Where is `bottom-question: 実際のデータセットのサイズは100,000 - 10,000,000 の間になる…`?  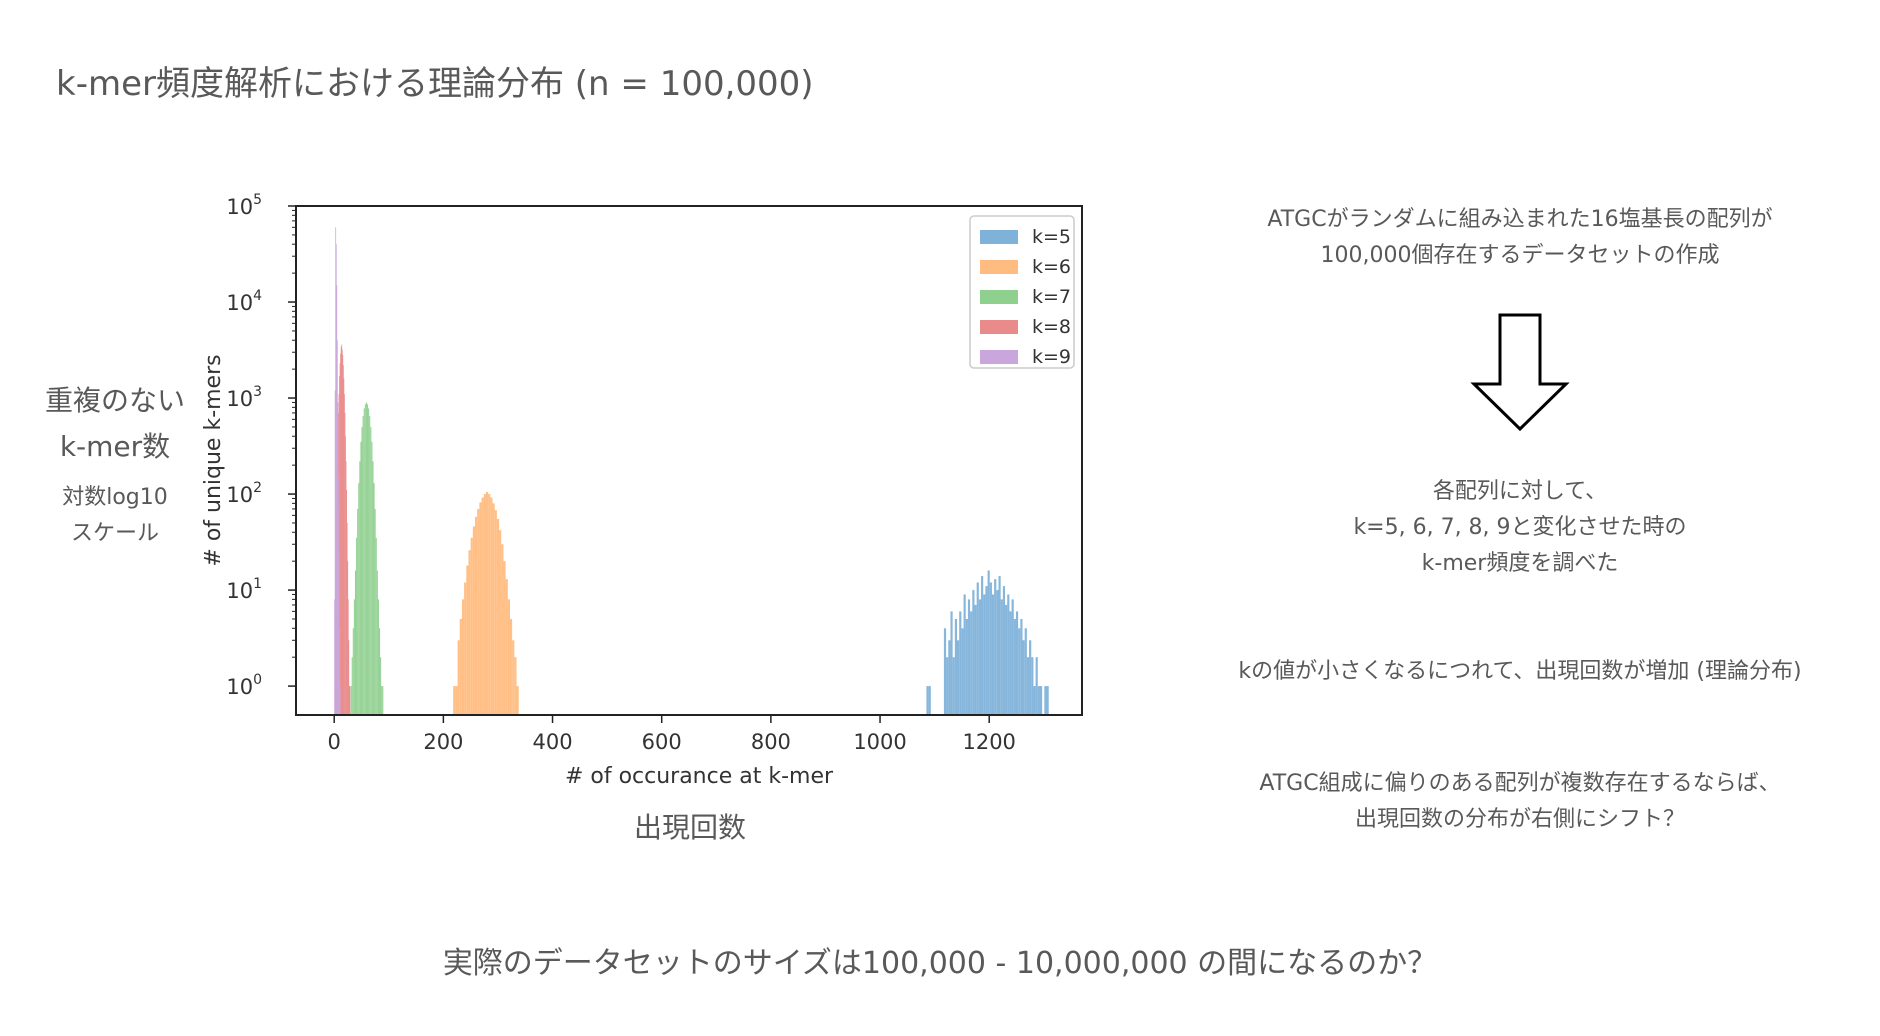 bottom-question: 実際のデータセットのサイズは100,000 - 10,000,000 の間になる… is located at coordinates (940, 963).